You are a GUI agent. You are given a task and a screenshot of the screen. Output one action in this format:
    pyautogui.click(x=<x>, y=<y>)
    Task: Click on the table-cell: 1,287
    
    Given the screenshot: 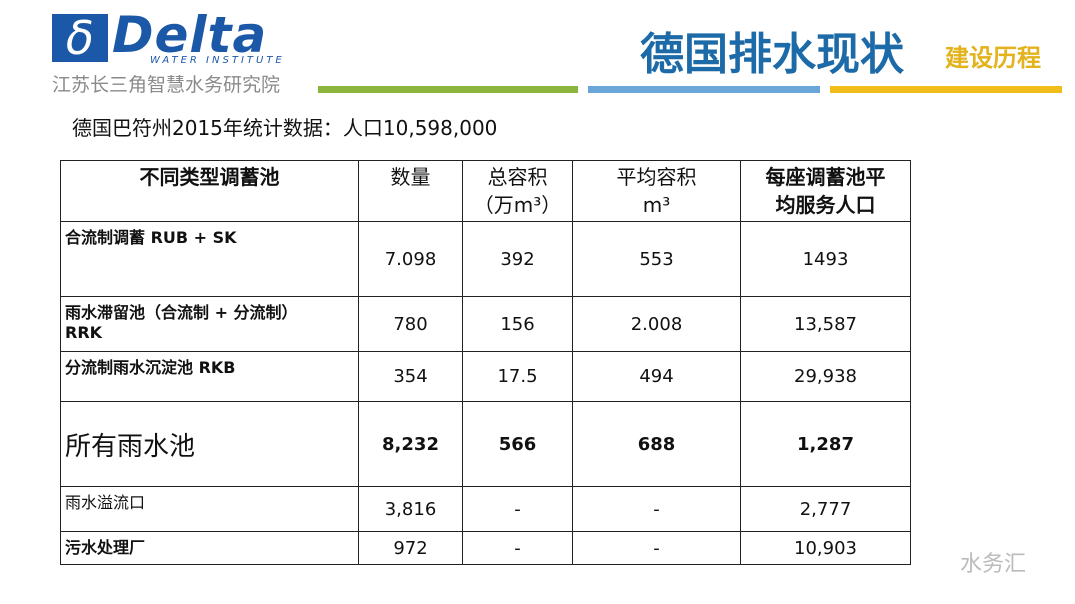 What is the action you would take?
    pyautogui.click(x=825, y=444)
    